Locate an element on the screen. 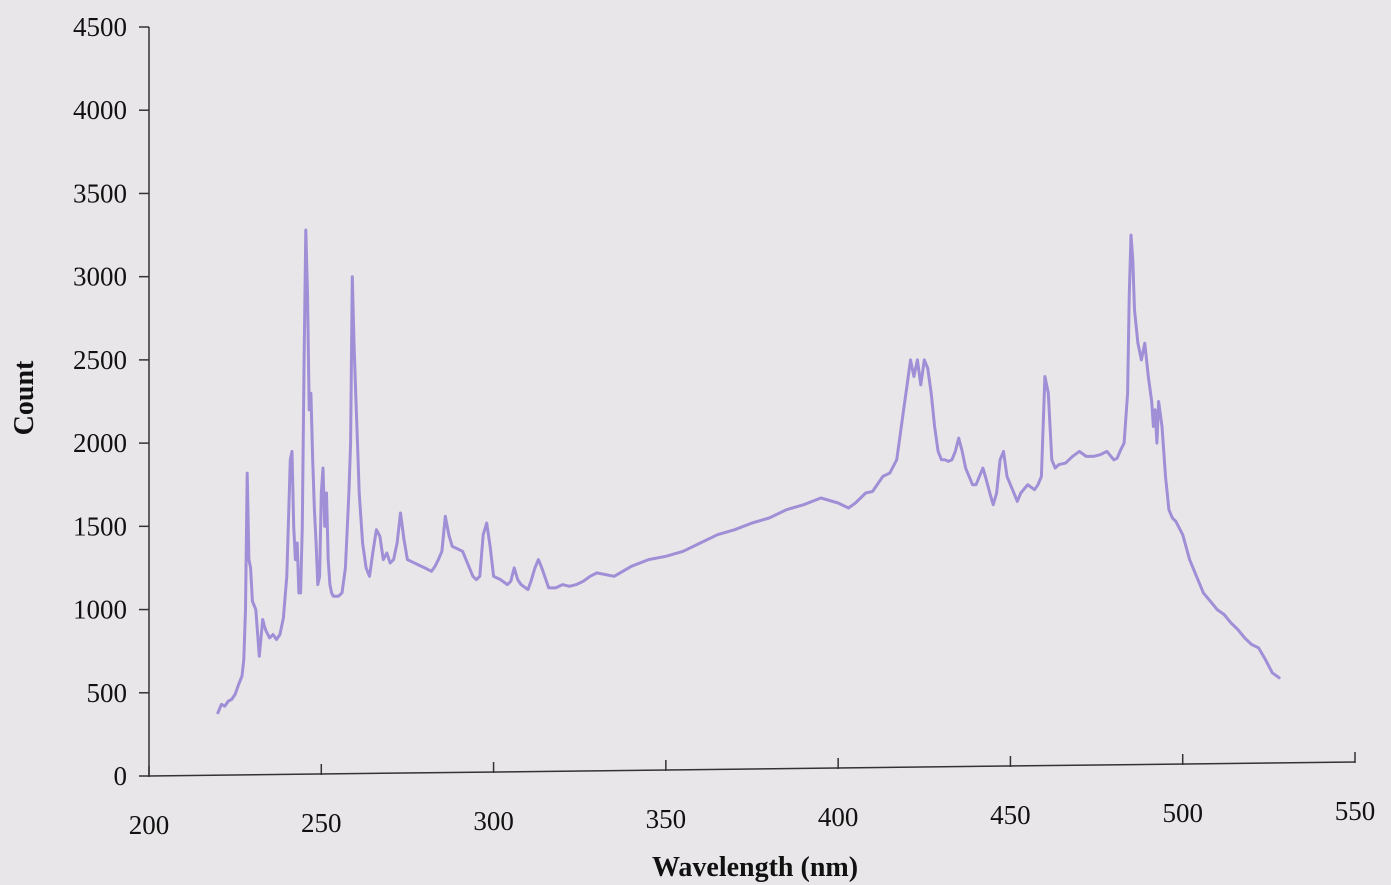 Image resolution: width=1391 pixels, height=885 pixels. y-tick-label: 0 is located at coordinates (121, 776).